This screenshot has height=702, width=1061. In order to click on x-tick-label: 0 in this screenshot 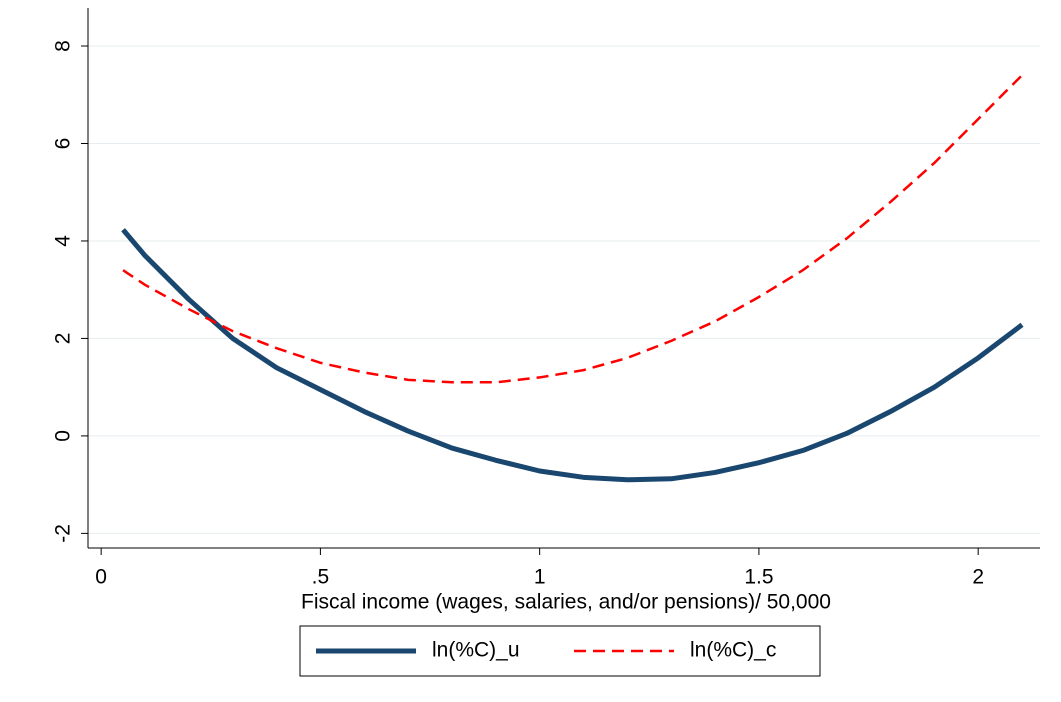, I will do `click(101, 577)`.